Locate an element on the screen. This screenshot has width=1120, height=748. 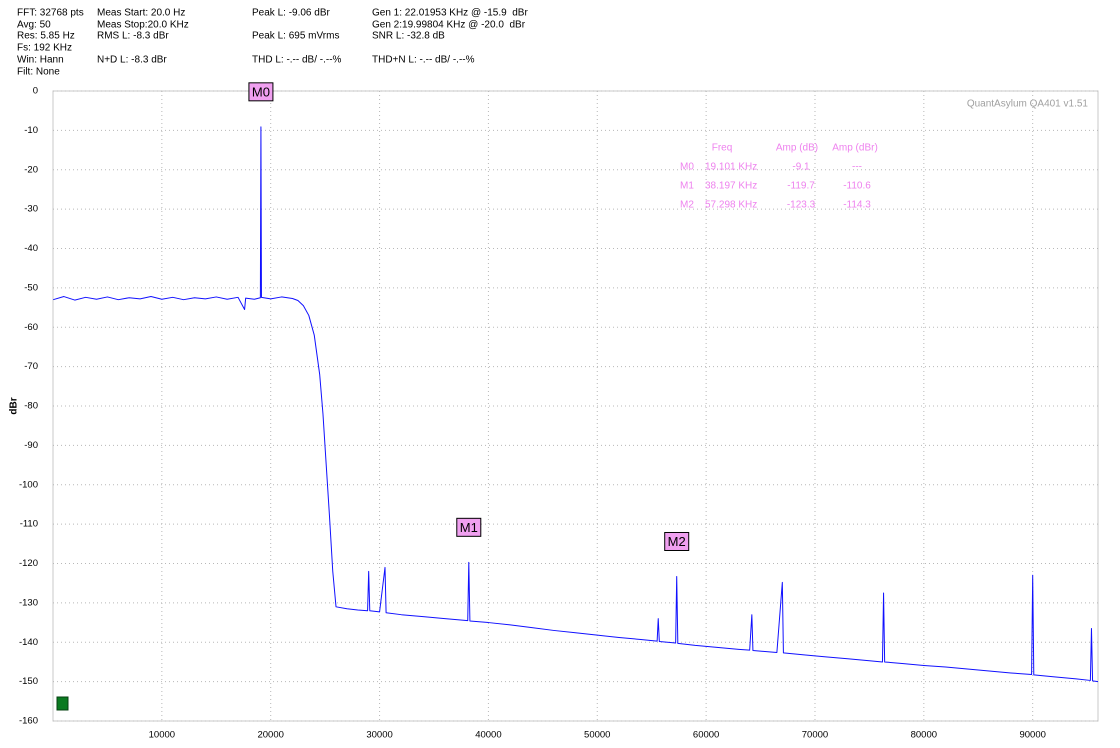
marker-flag: M0 is located at coordinates (261, 92).